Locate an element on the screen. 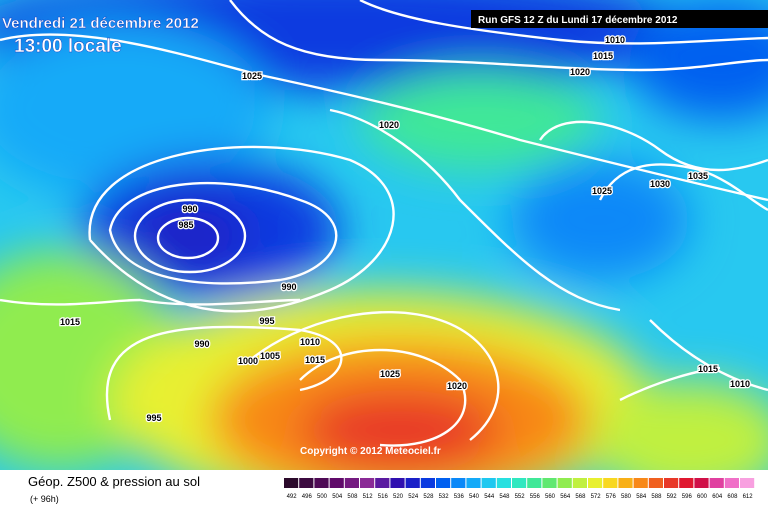  copyright: Copyright © 2012 Meteociel.fr is located at coordinates (370, 451).